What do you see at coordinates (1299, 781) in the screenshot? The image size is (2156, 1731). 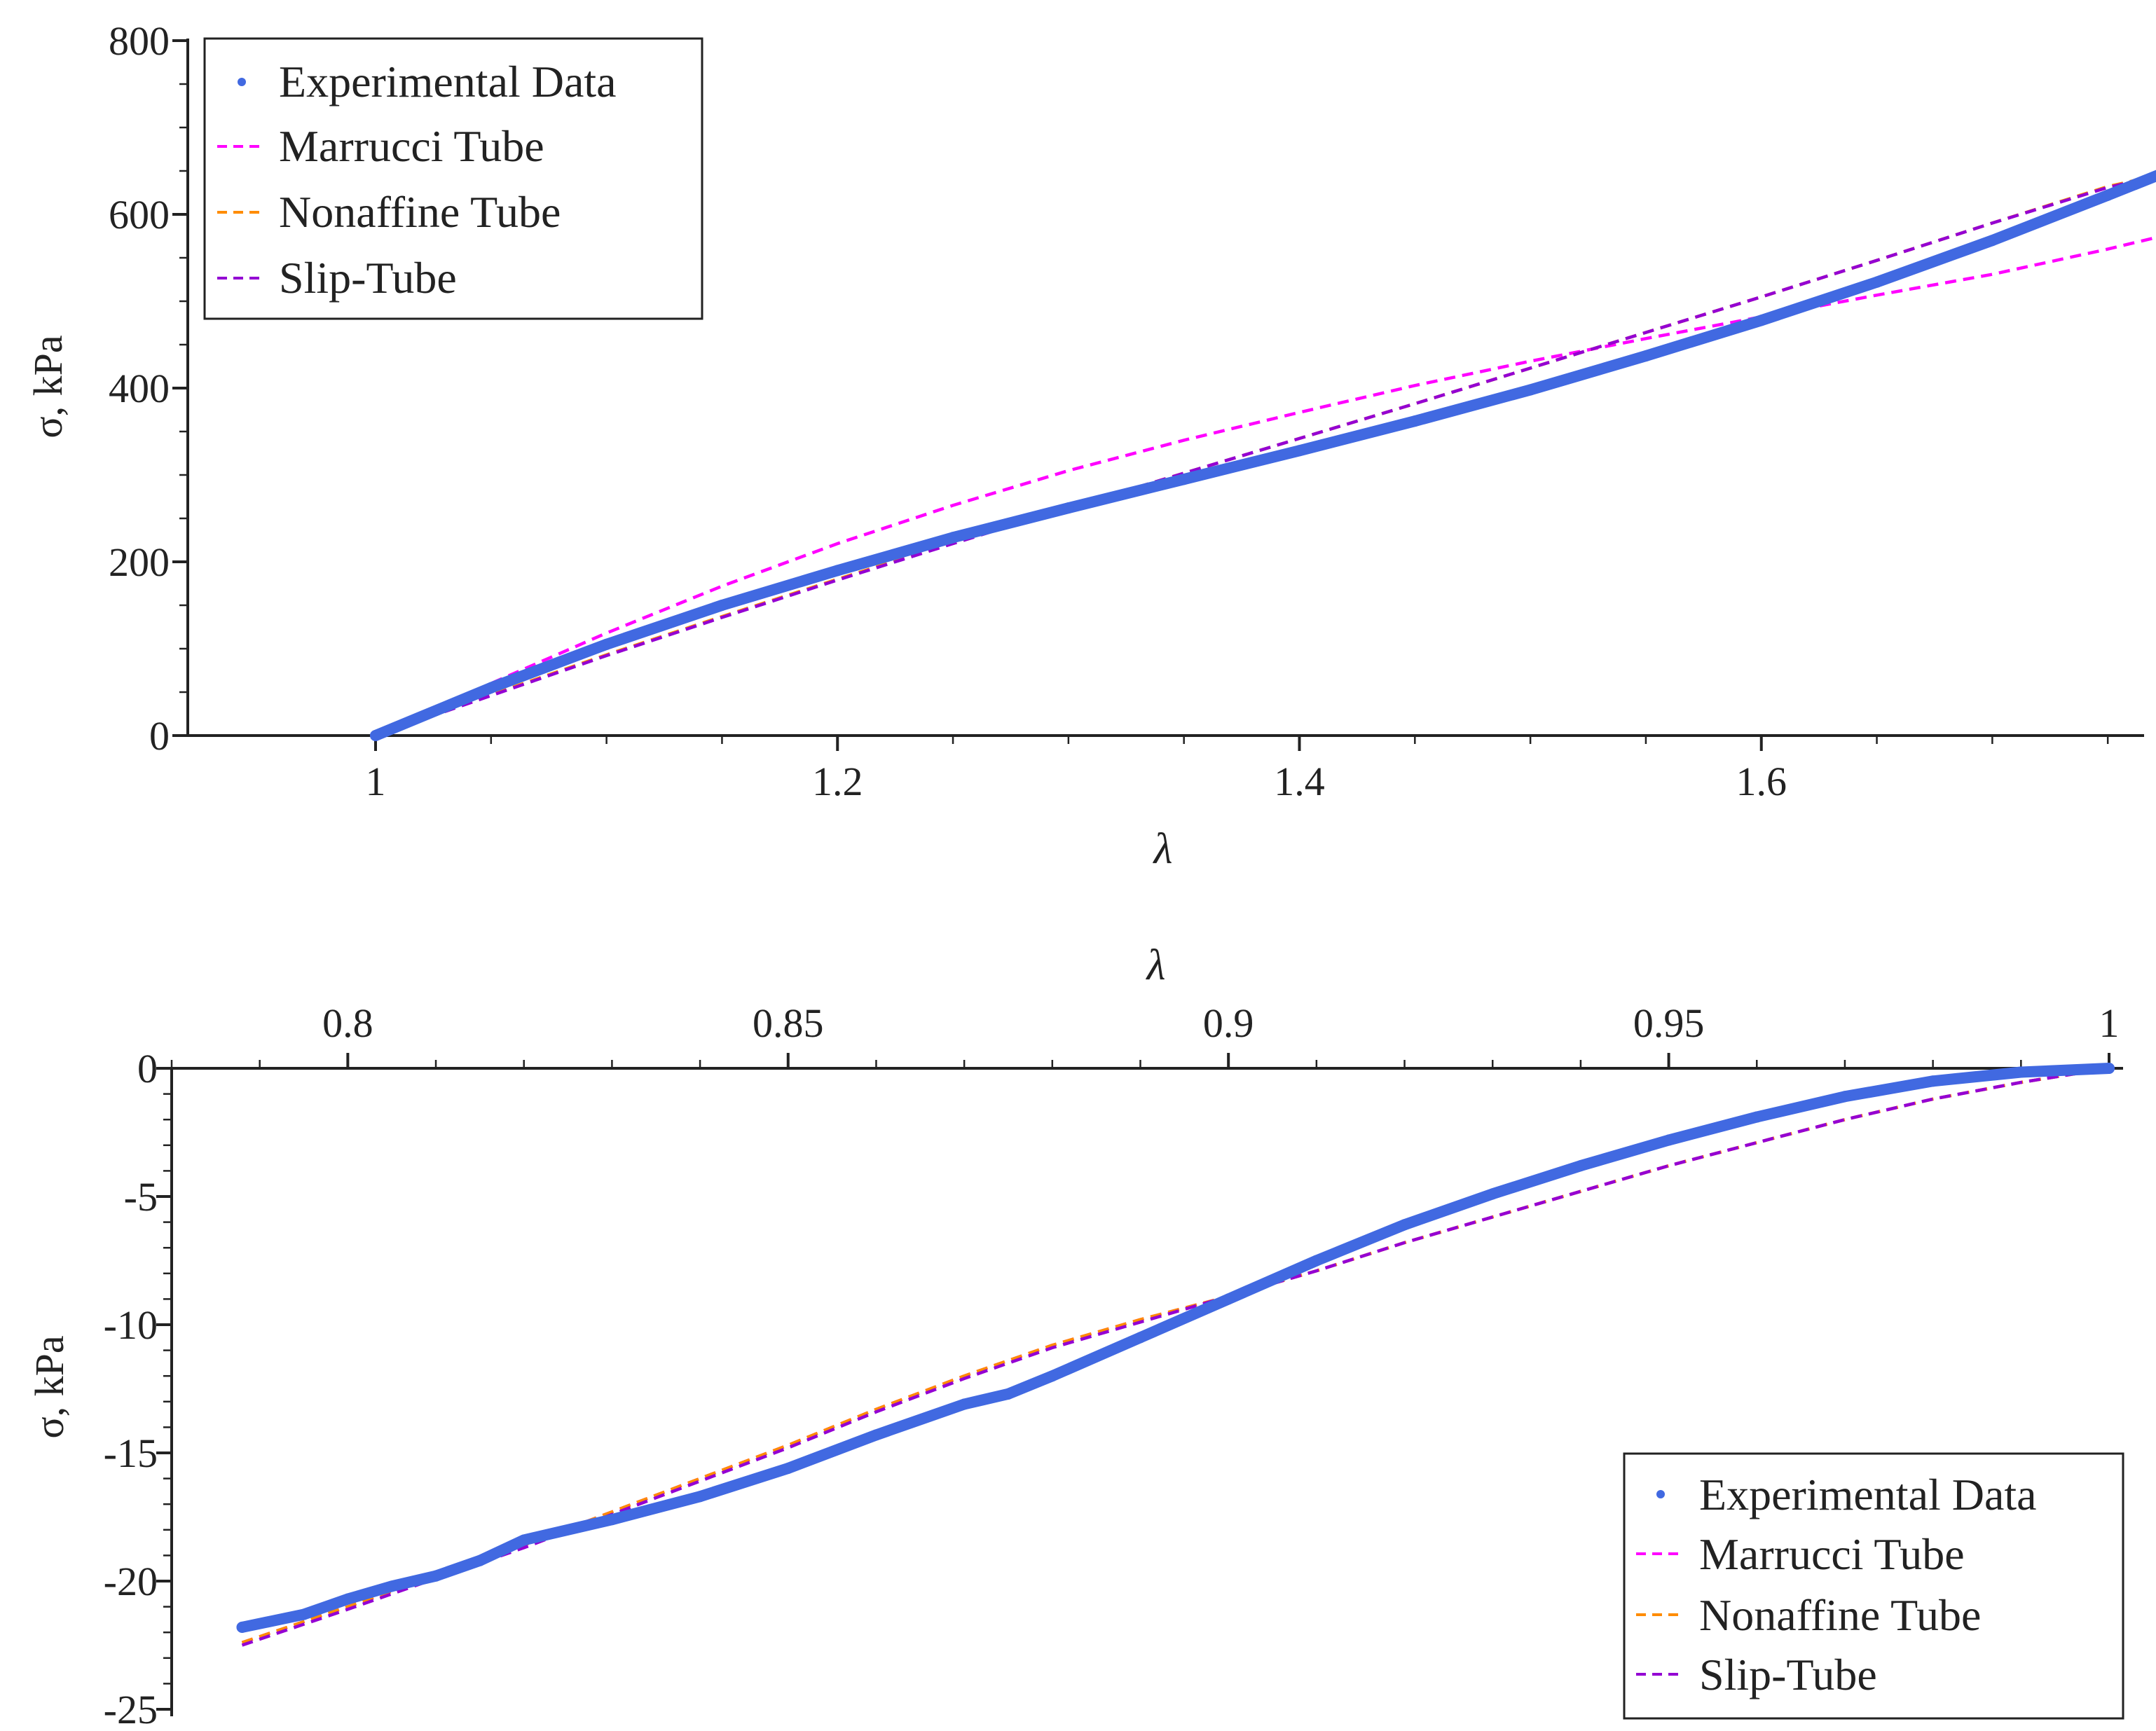 I see `x-tick-label: 1.4` at bounding box center [1299, 781].